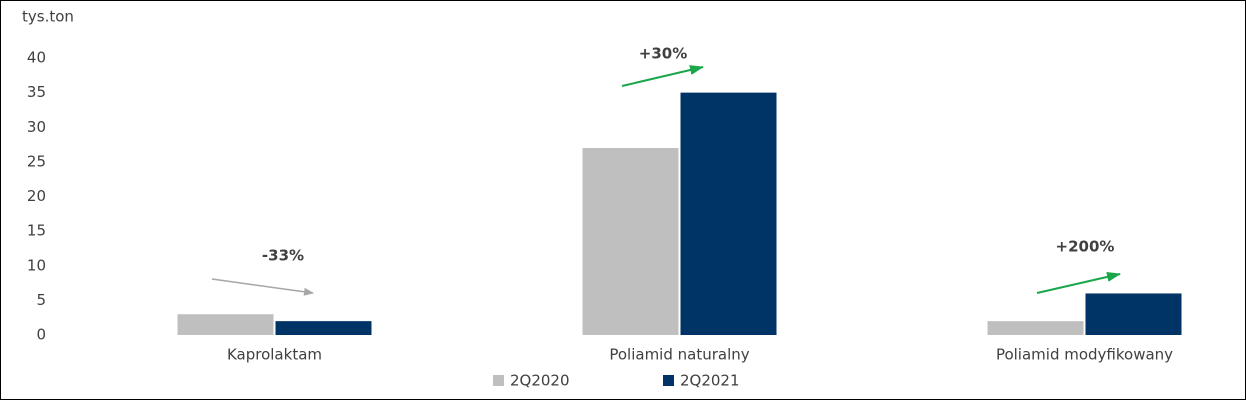 This screenshot has width=1246, height=400. Describe the element at coordinates (540, 381) in the screenshot. I see `legend-label: 2Q2020` at that location.